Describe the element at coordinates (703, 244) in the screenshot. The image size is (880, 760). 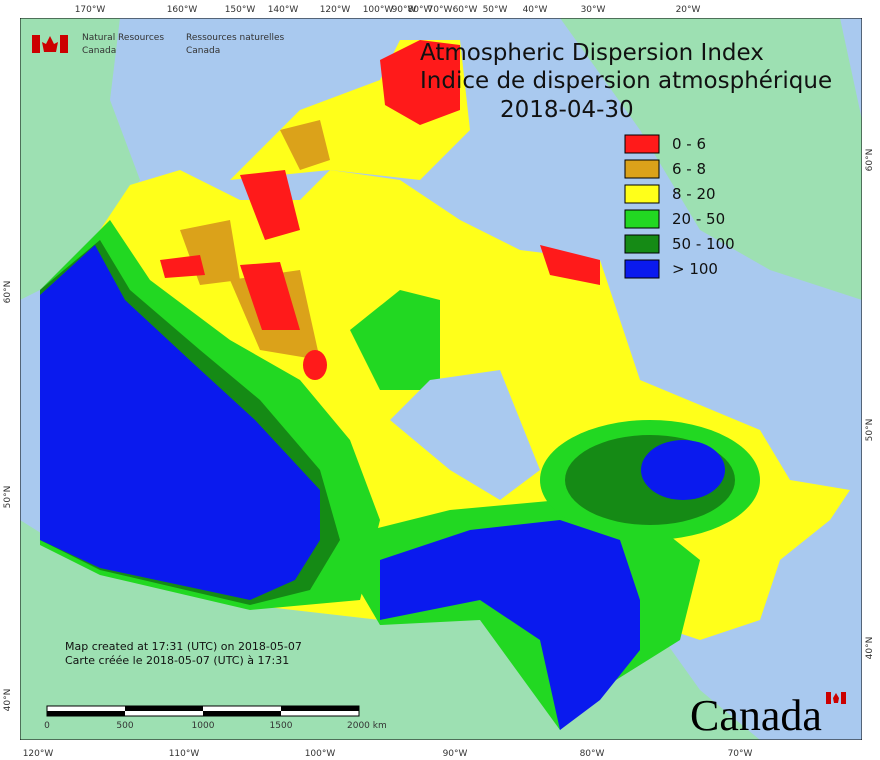
I see `legend-label: 50 - 100` at that location.